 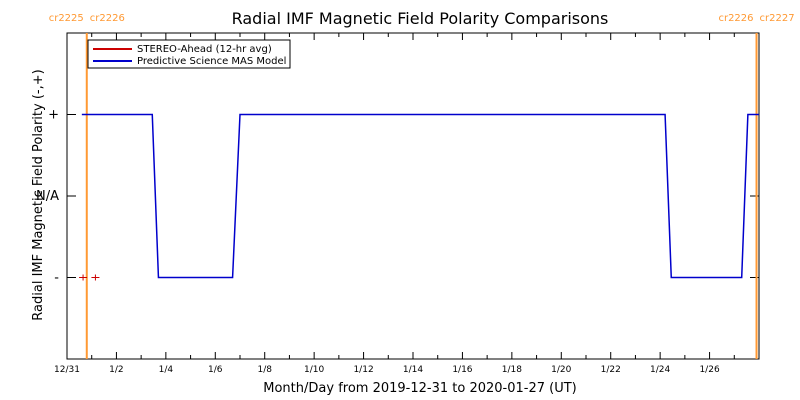 I want to click on x-tick-label: 12/31, so click(x=67, y=370).